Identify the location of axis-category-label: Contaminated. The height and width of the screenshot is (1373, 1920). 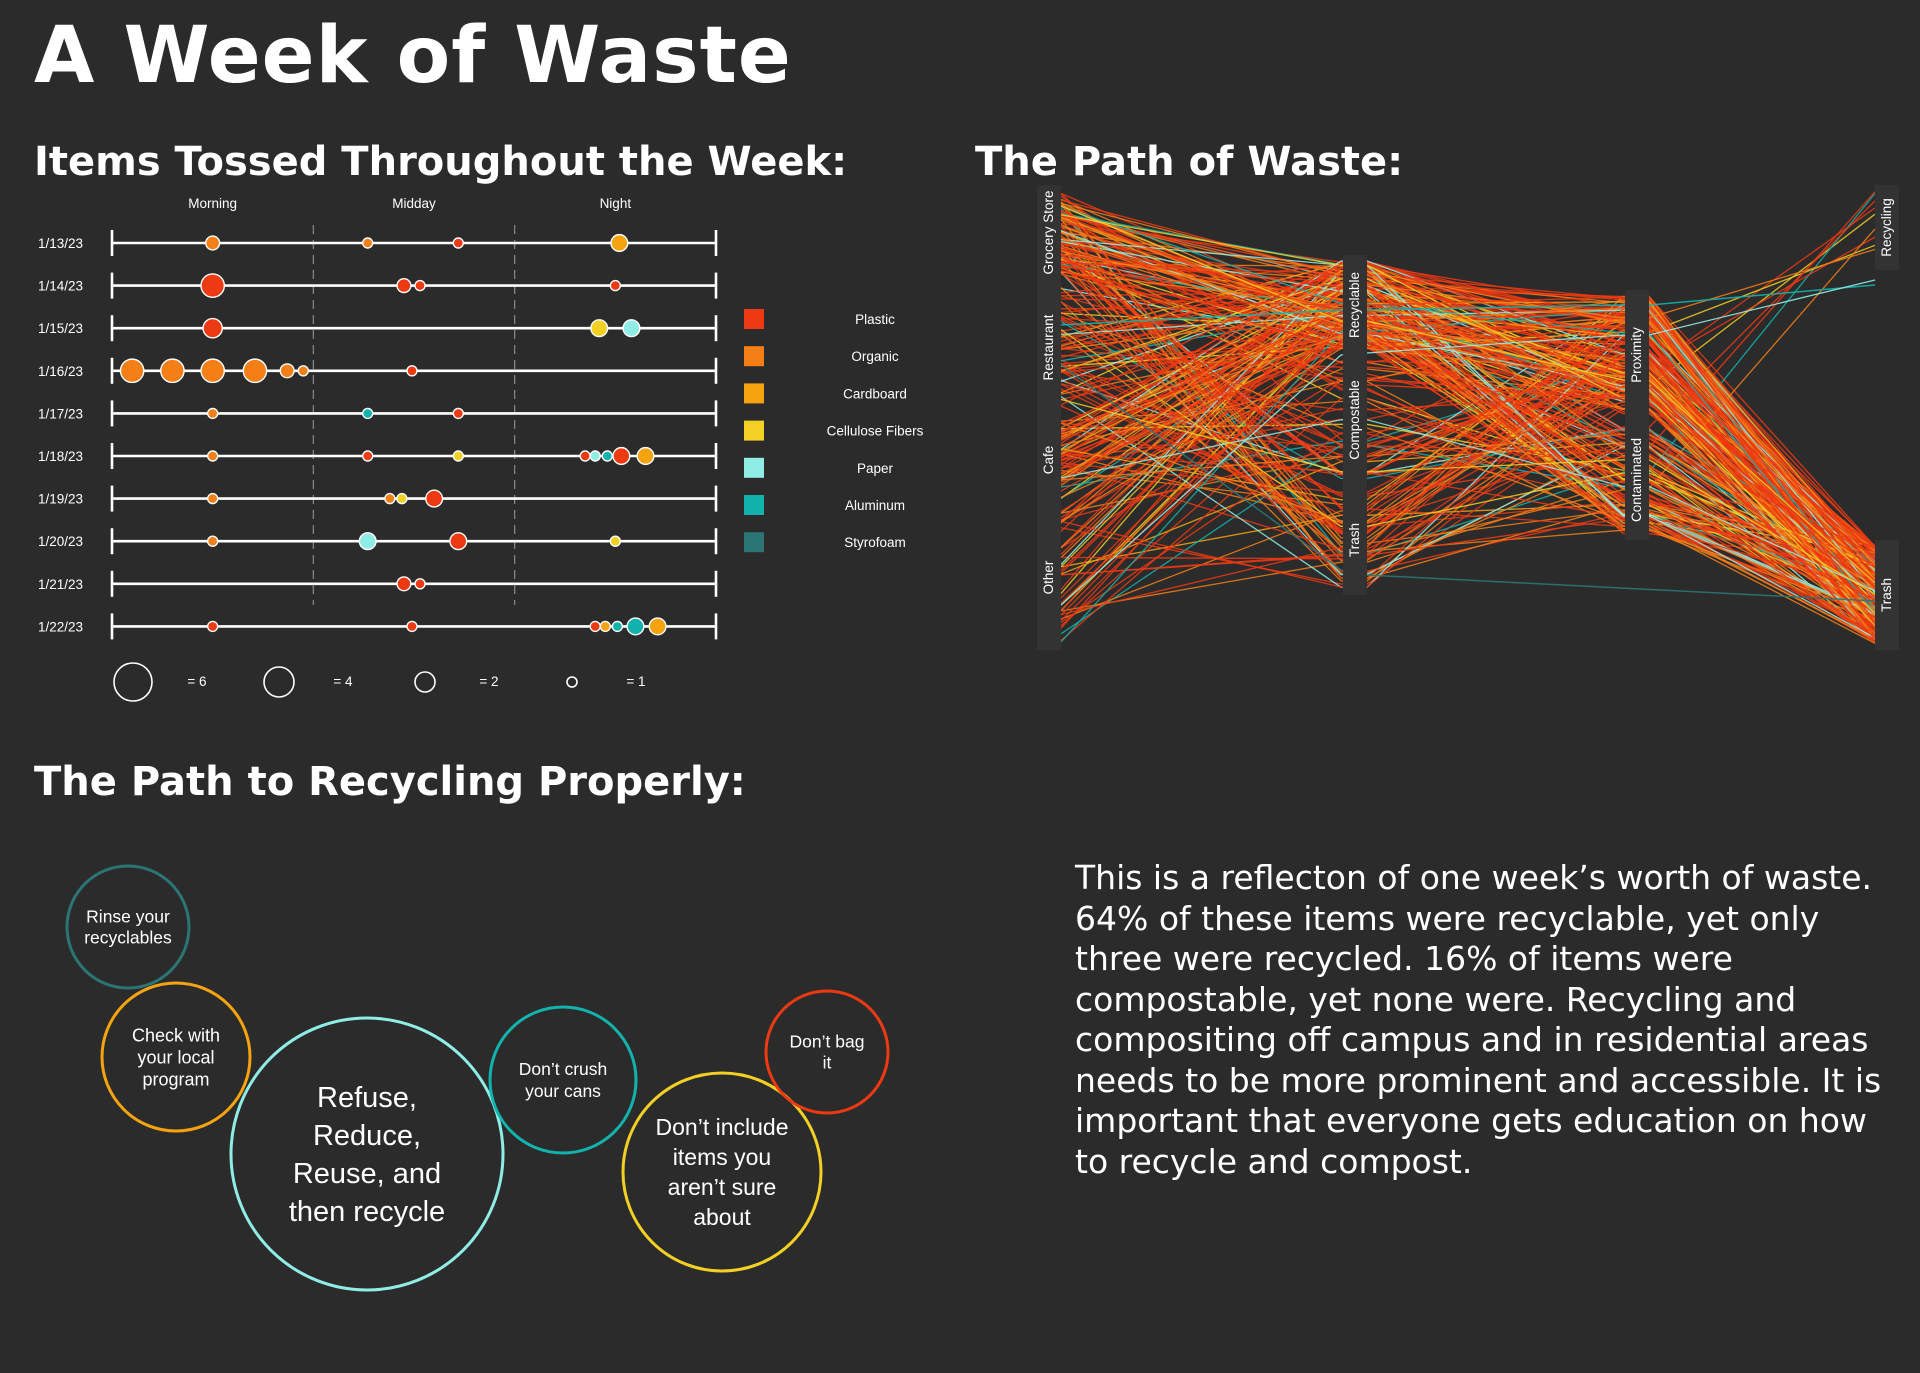
(1636, 480).